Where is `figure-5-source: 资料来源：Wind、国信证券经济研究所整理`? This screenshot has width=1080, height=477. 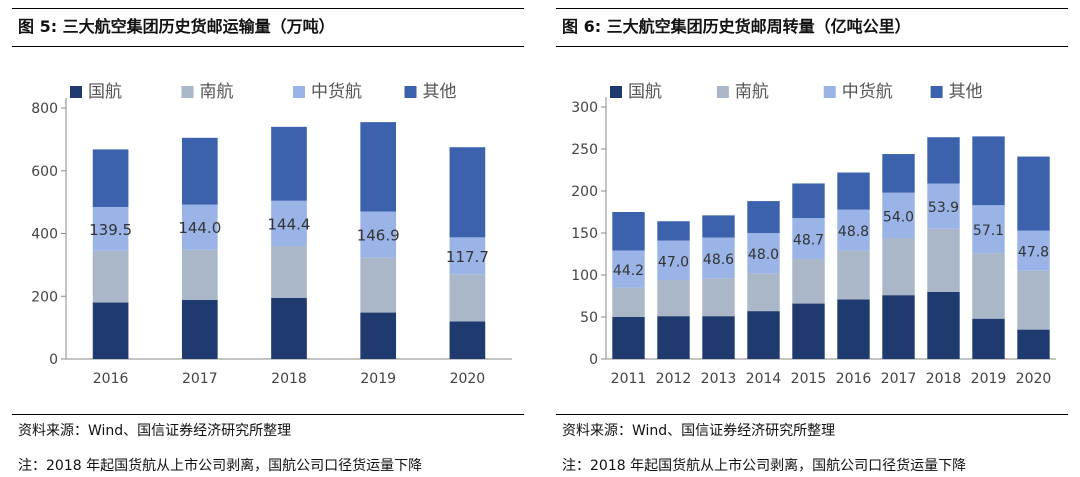
figure-5-source: 资料来源：Wind、国信证券经济研究所整理 is located at coordinates (155, 431).